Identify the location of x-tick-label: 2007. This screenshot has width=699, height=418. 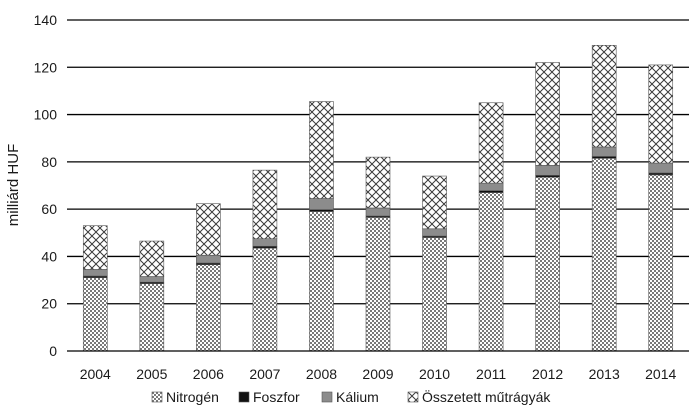
(264, 374).